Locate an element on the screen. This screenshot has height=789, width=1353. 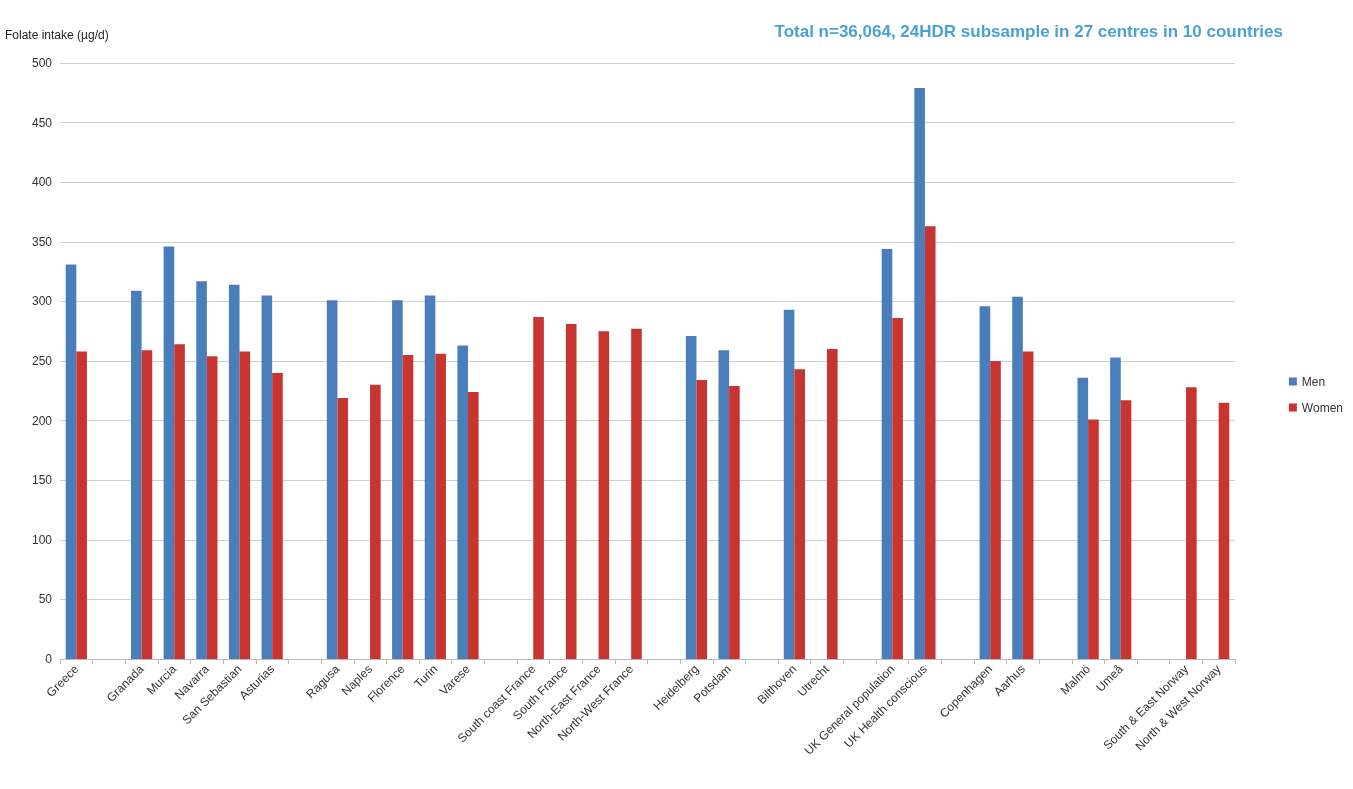
y-tick-label: 200 is located at coordinates (42, 420).